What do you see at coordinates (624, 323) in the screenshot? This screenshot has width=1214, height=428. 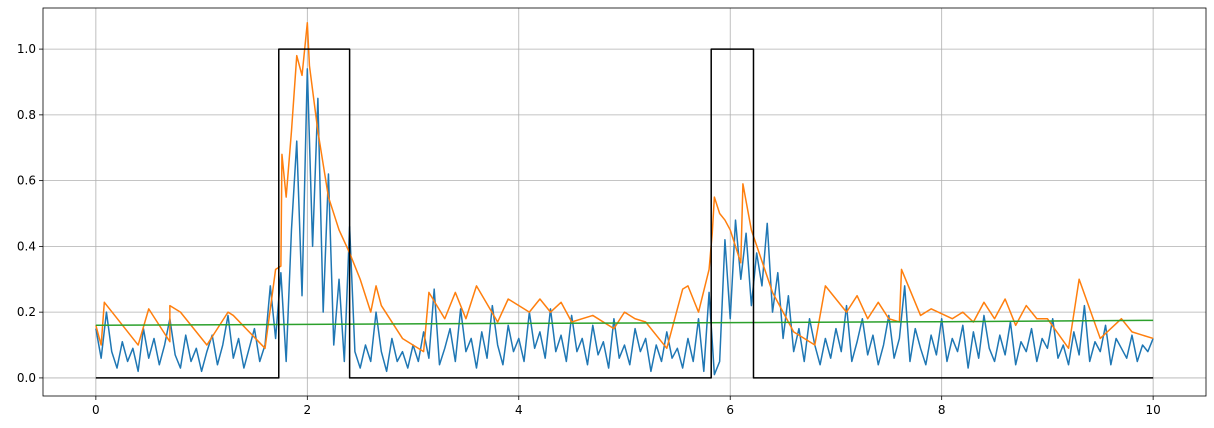 I see `green-trend-line` at bounding box center [624, 323].